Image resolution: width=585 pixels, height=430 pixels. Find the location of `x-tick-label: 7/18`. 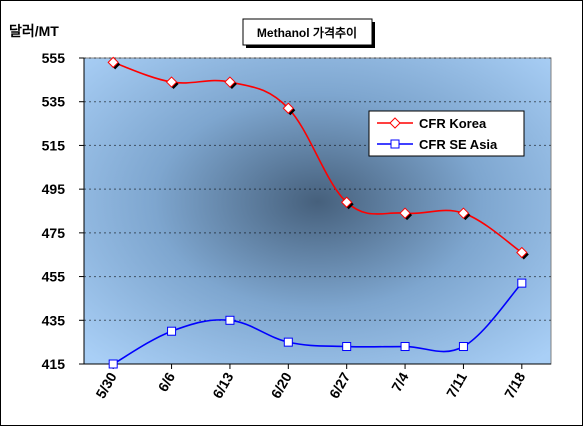

x-tick-label: 7/18 is located at coordinates (515, 385).